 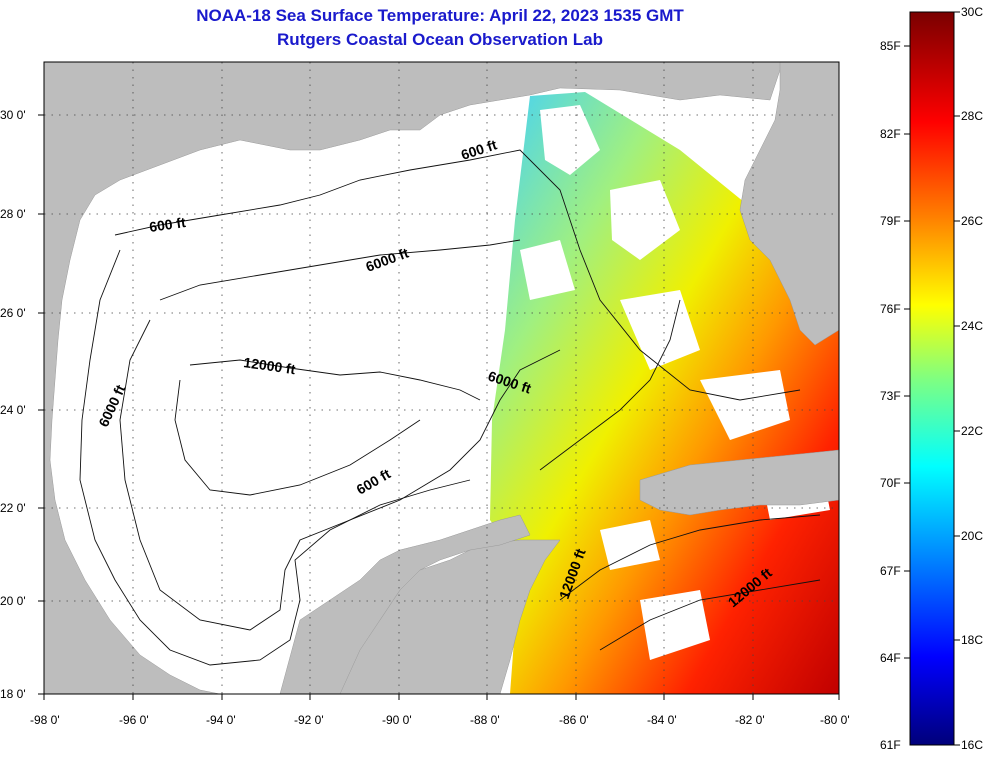 I want to click on map-subtitle: Rutgers Coastal Ocean Observation Lab, so click(x=440, y=39).